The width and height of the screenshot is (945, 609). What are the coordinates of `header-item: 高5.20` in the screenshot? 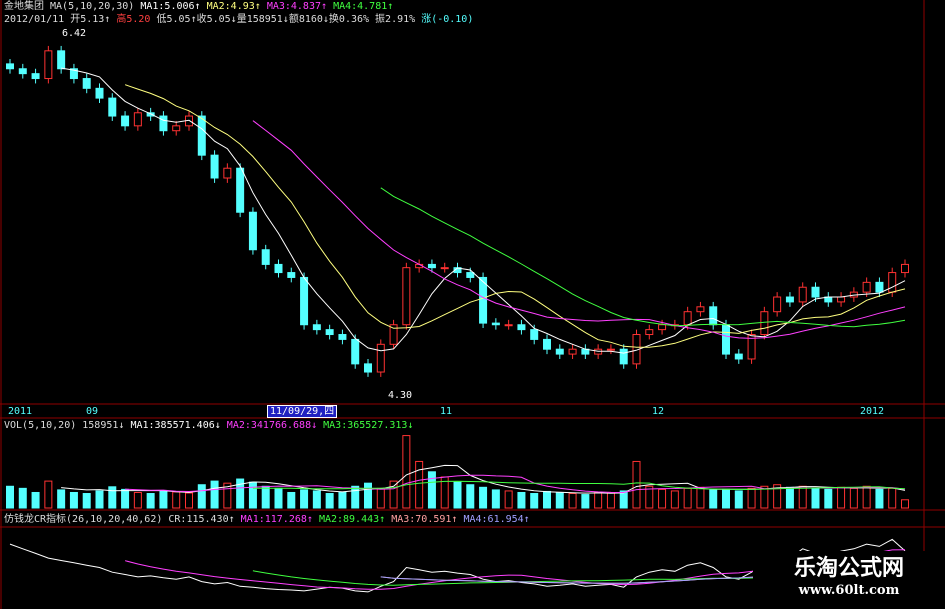 It's located at (133, 19).